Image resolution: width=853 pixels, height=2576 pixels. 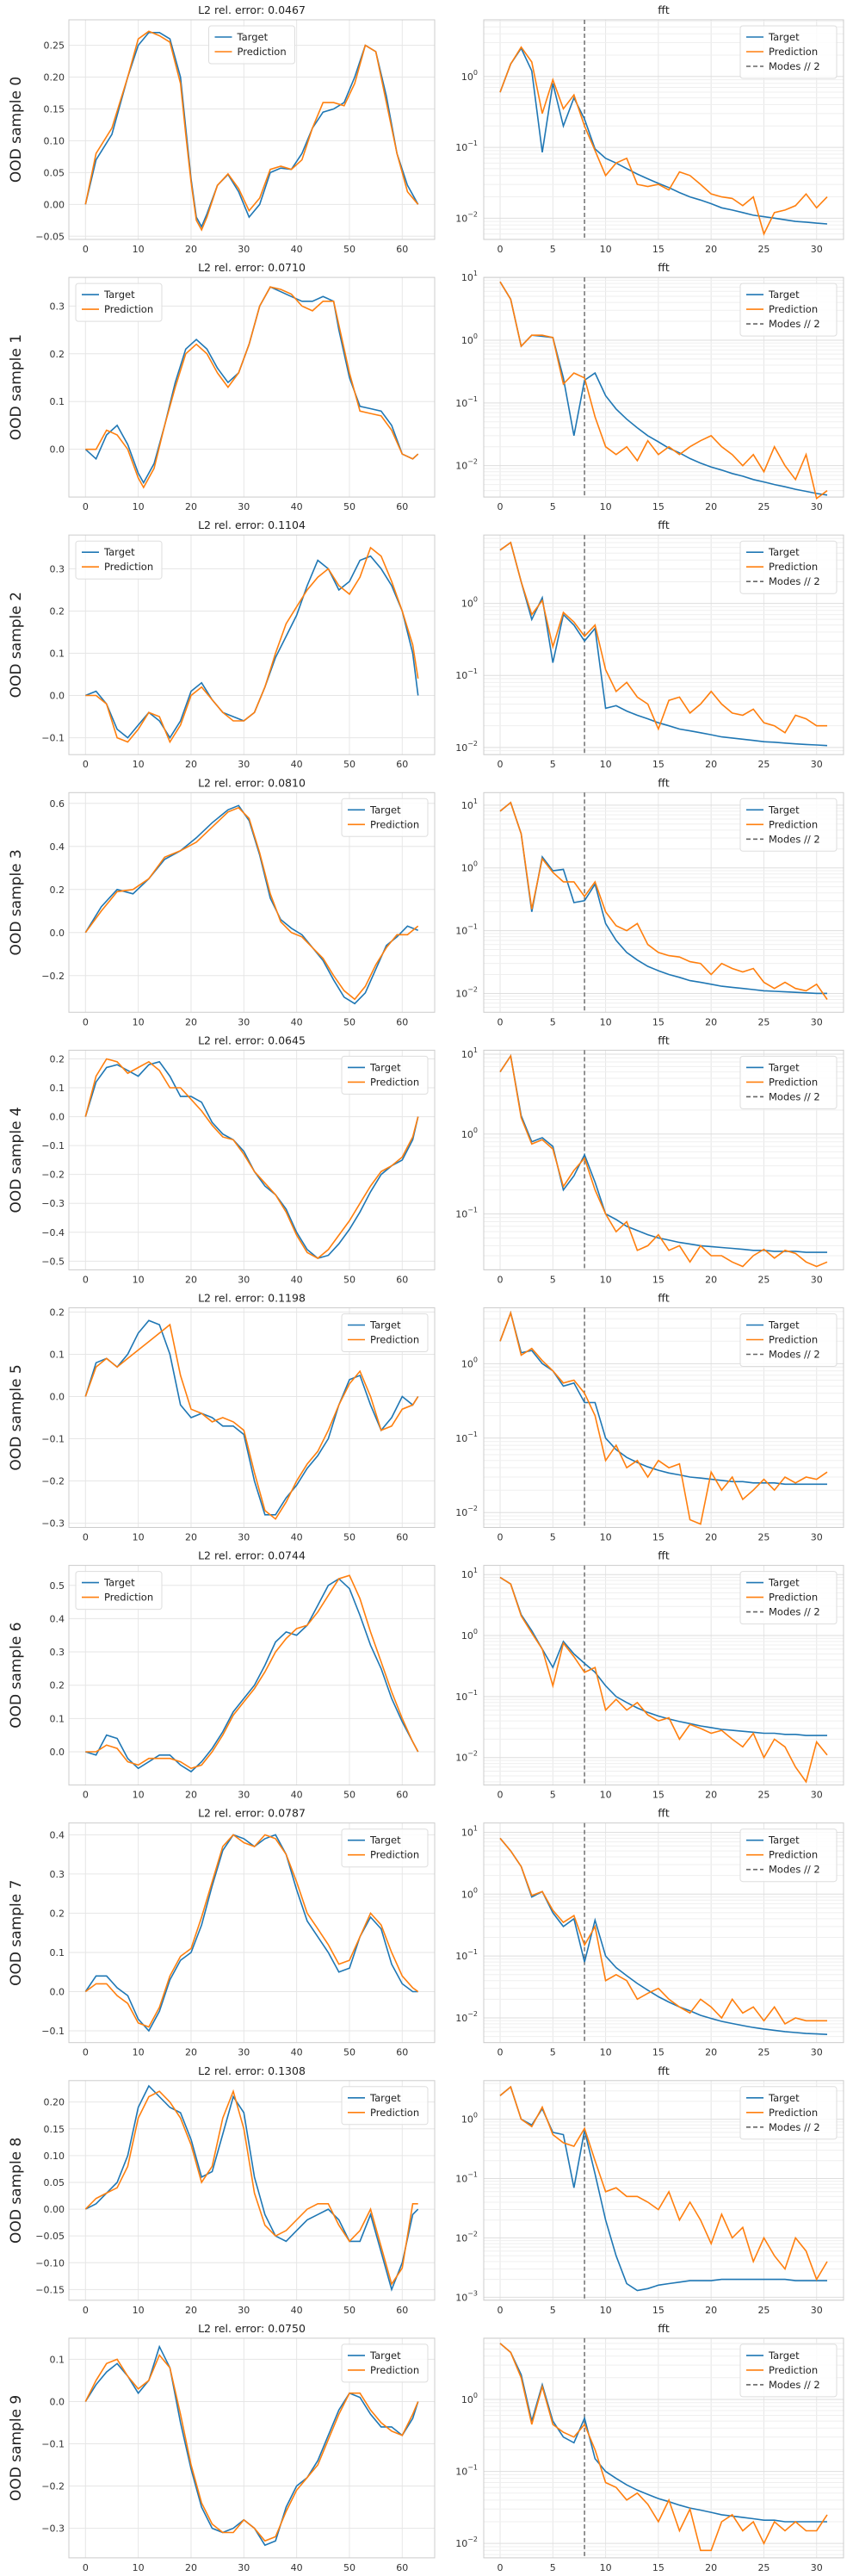 What do you see at coordinates (53, 976) in the screenshot?
I see `y-tick-label: −0.2` at bounding box center [53, 976].